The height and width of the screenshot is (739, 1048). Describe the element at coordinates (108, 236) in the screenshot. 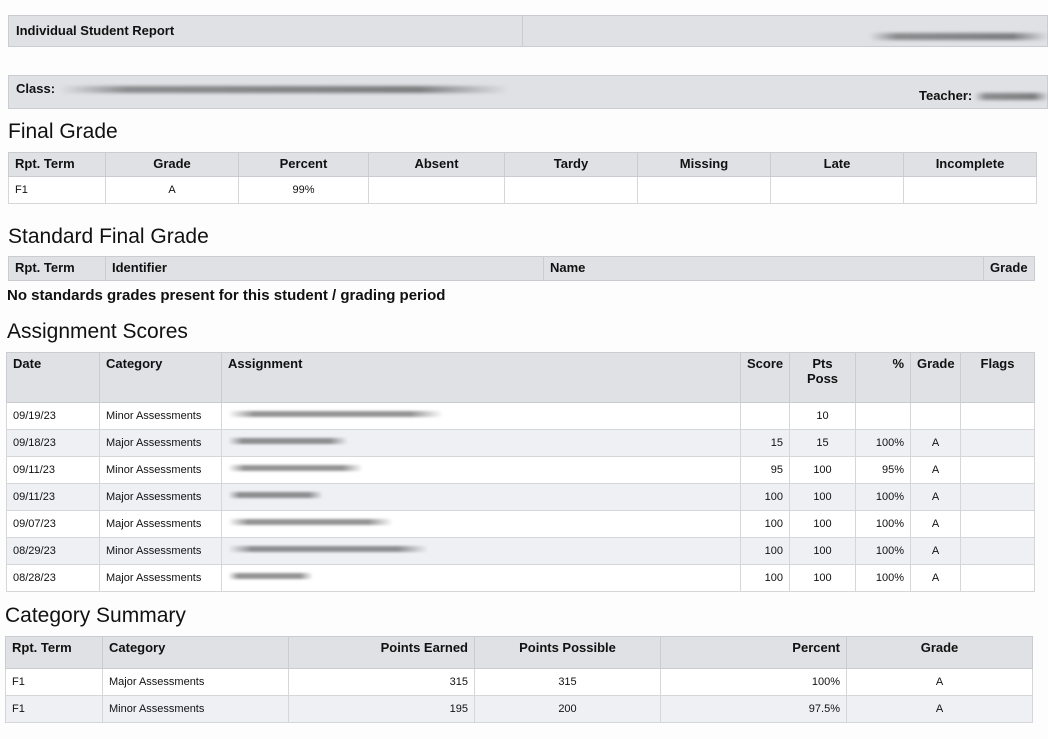

I see `standard-final-grade-heading: Standard Final Grade` at that location.